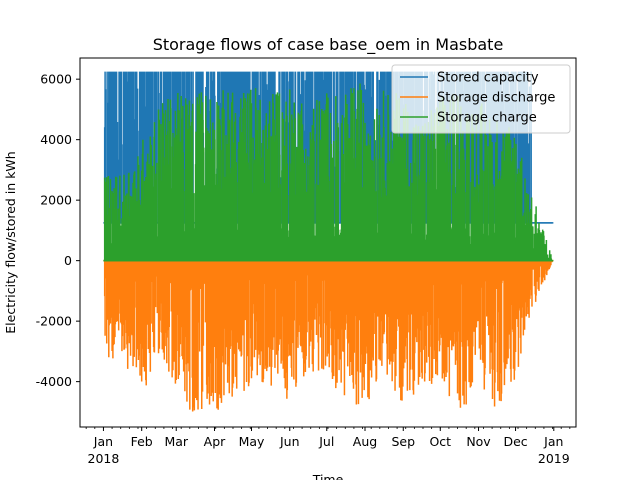  Describe the element at coordinates (515, 441) in the screenshot. I see `x-tick-label: Dec` at that location.